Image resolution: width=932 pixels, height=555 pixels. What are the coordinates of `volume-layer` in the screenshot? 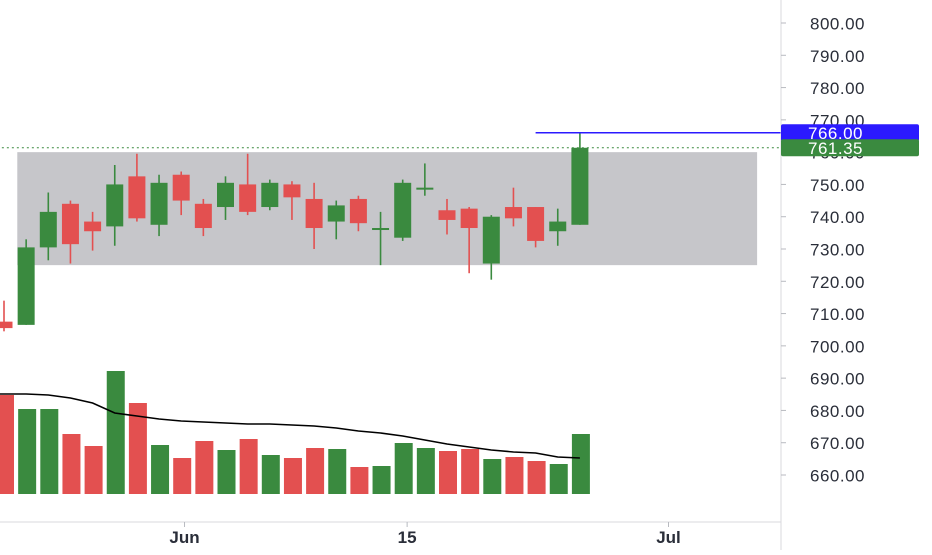 It's located at (295, 432).